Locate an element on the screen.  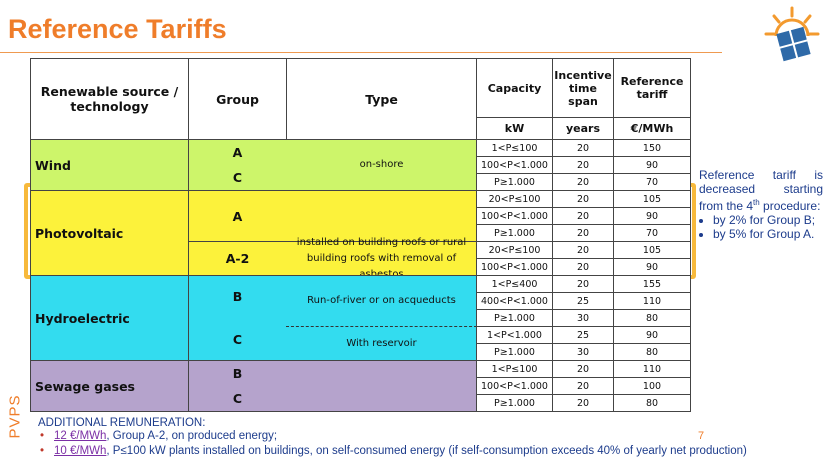
side-label: PVPS is located at coordinates (15, 416).